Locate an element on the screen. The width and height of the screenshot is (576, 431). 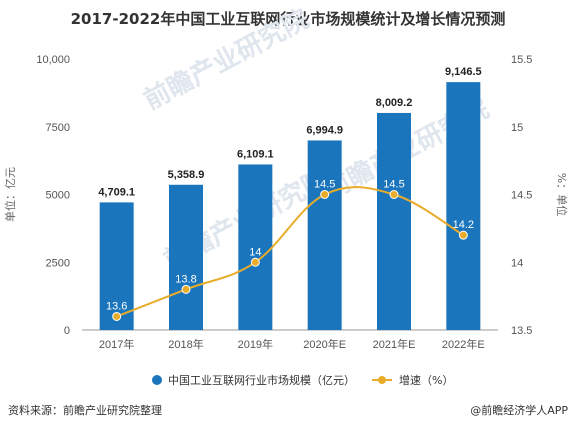
y-right-tick-label: 15 is located at coordinates (517, 128).